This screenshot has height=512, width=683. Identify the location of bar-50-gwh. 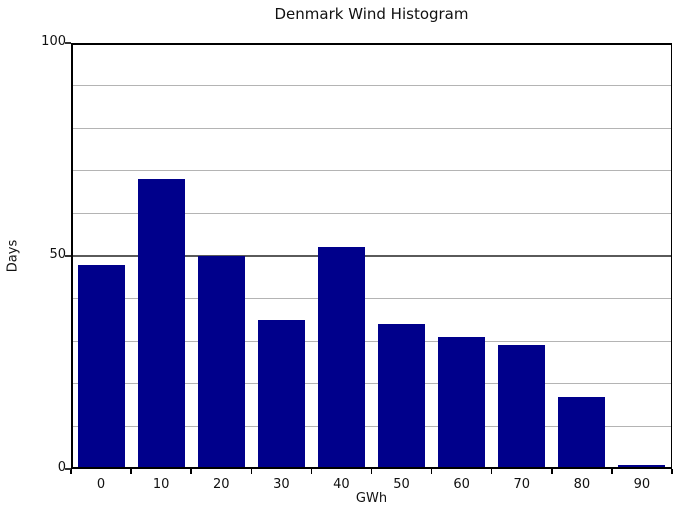
(402, 396).